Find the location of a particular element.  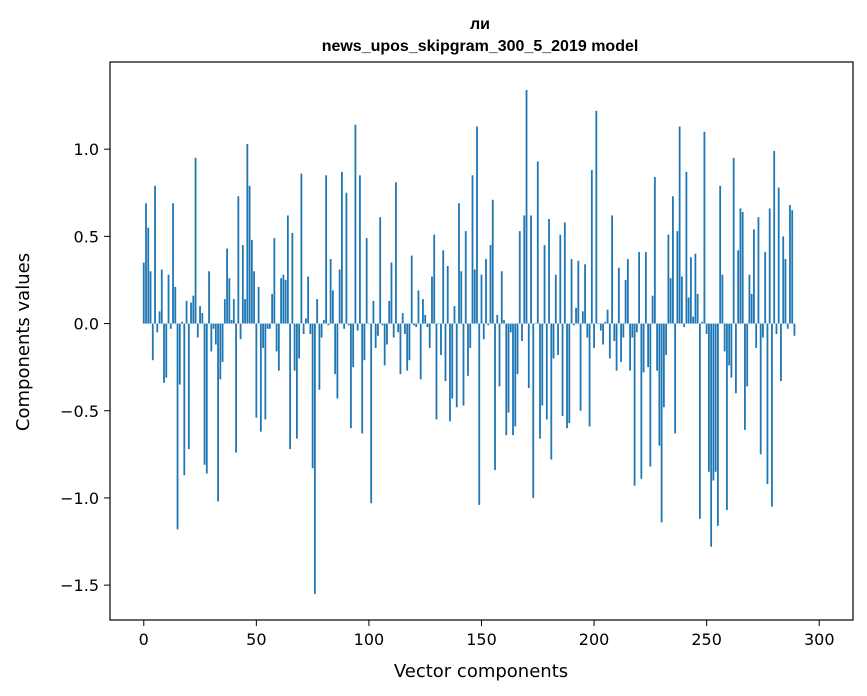

chart-title: ли is located at coordinates (480, 24).